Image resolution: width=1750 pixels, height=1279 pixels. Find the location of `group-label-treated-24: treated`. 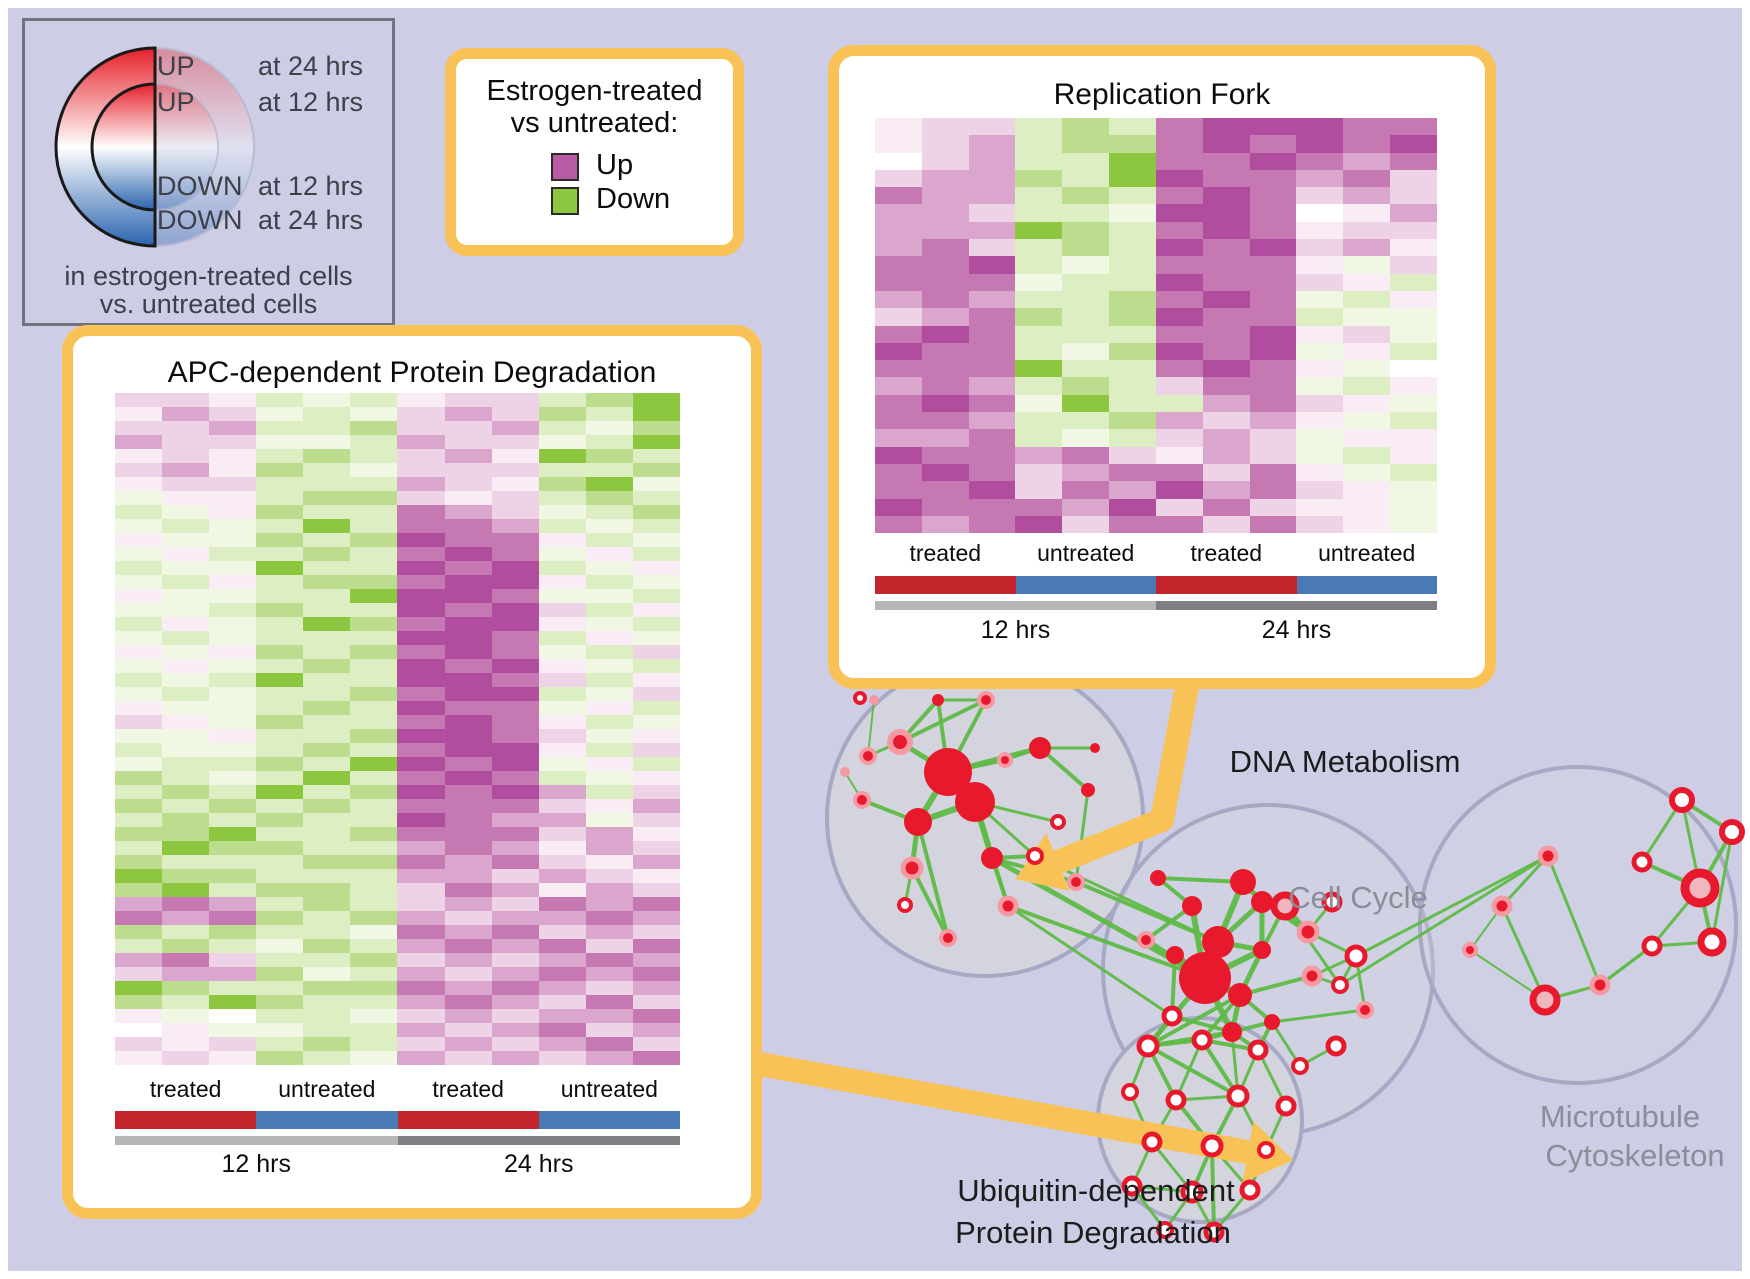

group-label-treated-24: treated is located at coordinates (468, 1089).